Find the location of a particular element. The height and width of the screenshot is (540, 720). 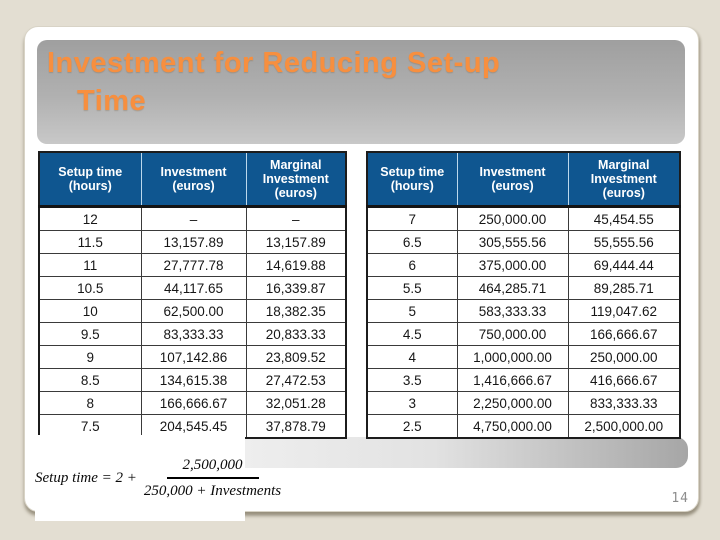

table-cell: 8.5 is located at coordinates (90, 380).